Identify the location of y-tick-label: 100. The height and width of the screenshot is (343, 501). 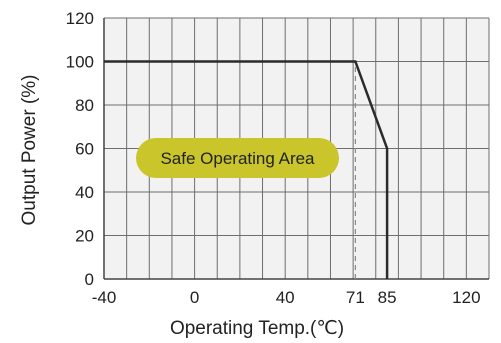
(80, 62).